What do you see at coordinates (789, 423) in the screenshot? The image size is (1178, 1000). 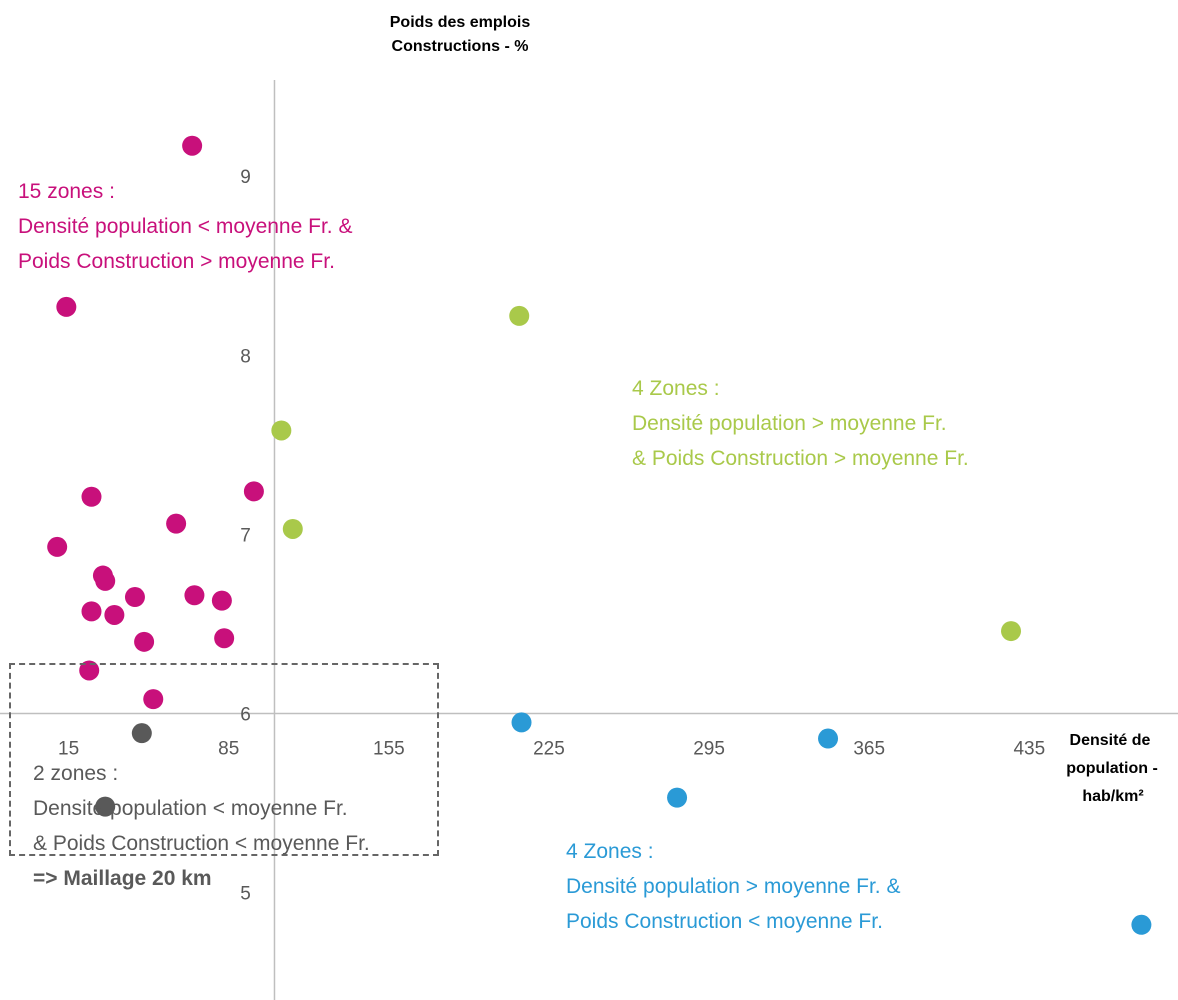 I see `annotation-green-line-2: Densité population > moyenne Fr.` at bounding box center [789, 423].